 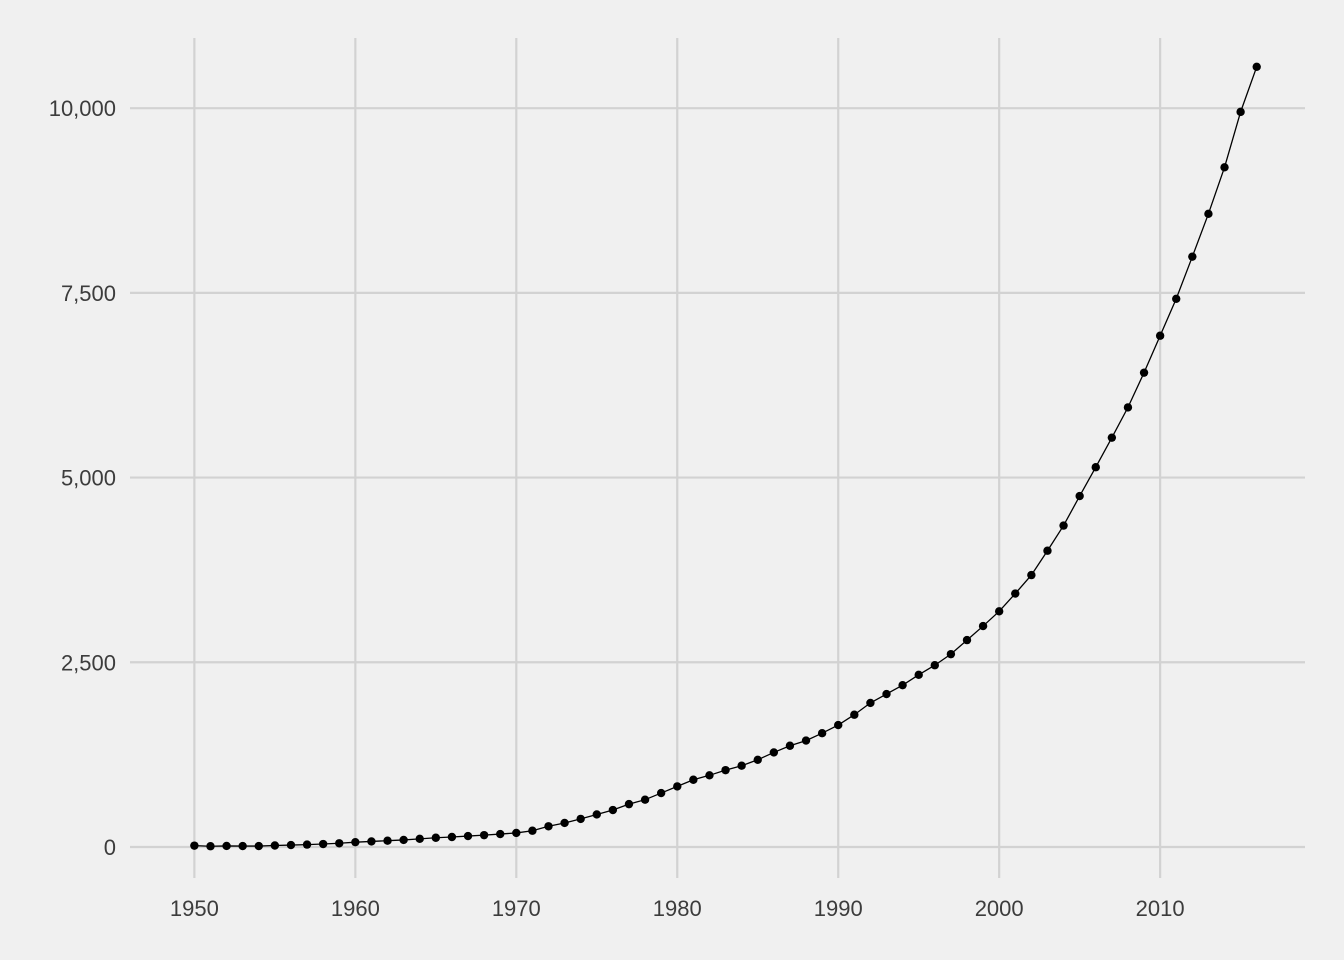 I want to click on y-tick-label: 7,500, so click(x=88, y=293).